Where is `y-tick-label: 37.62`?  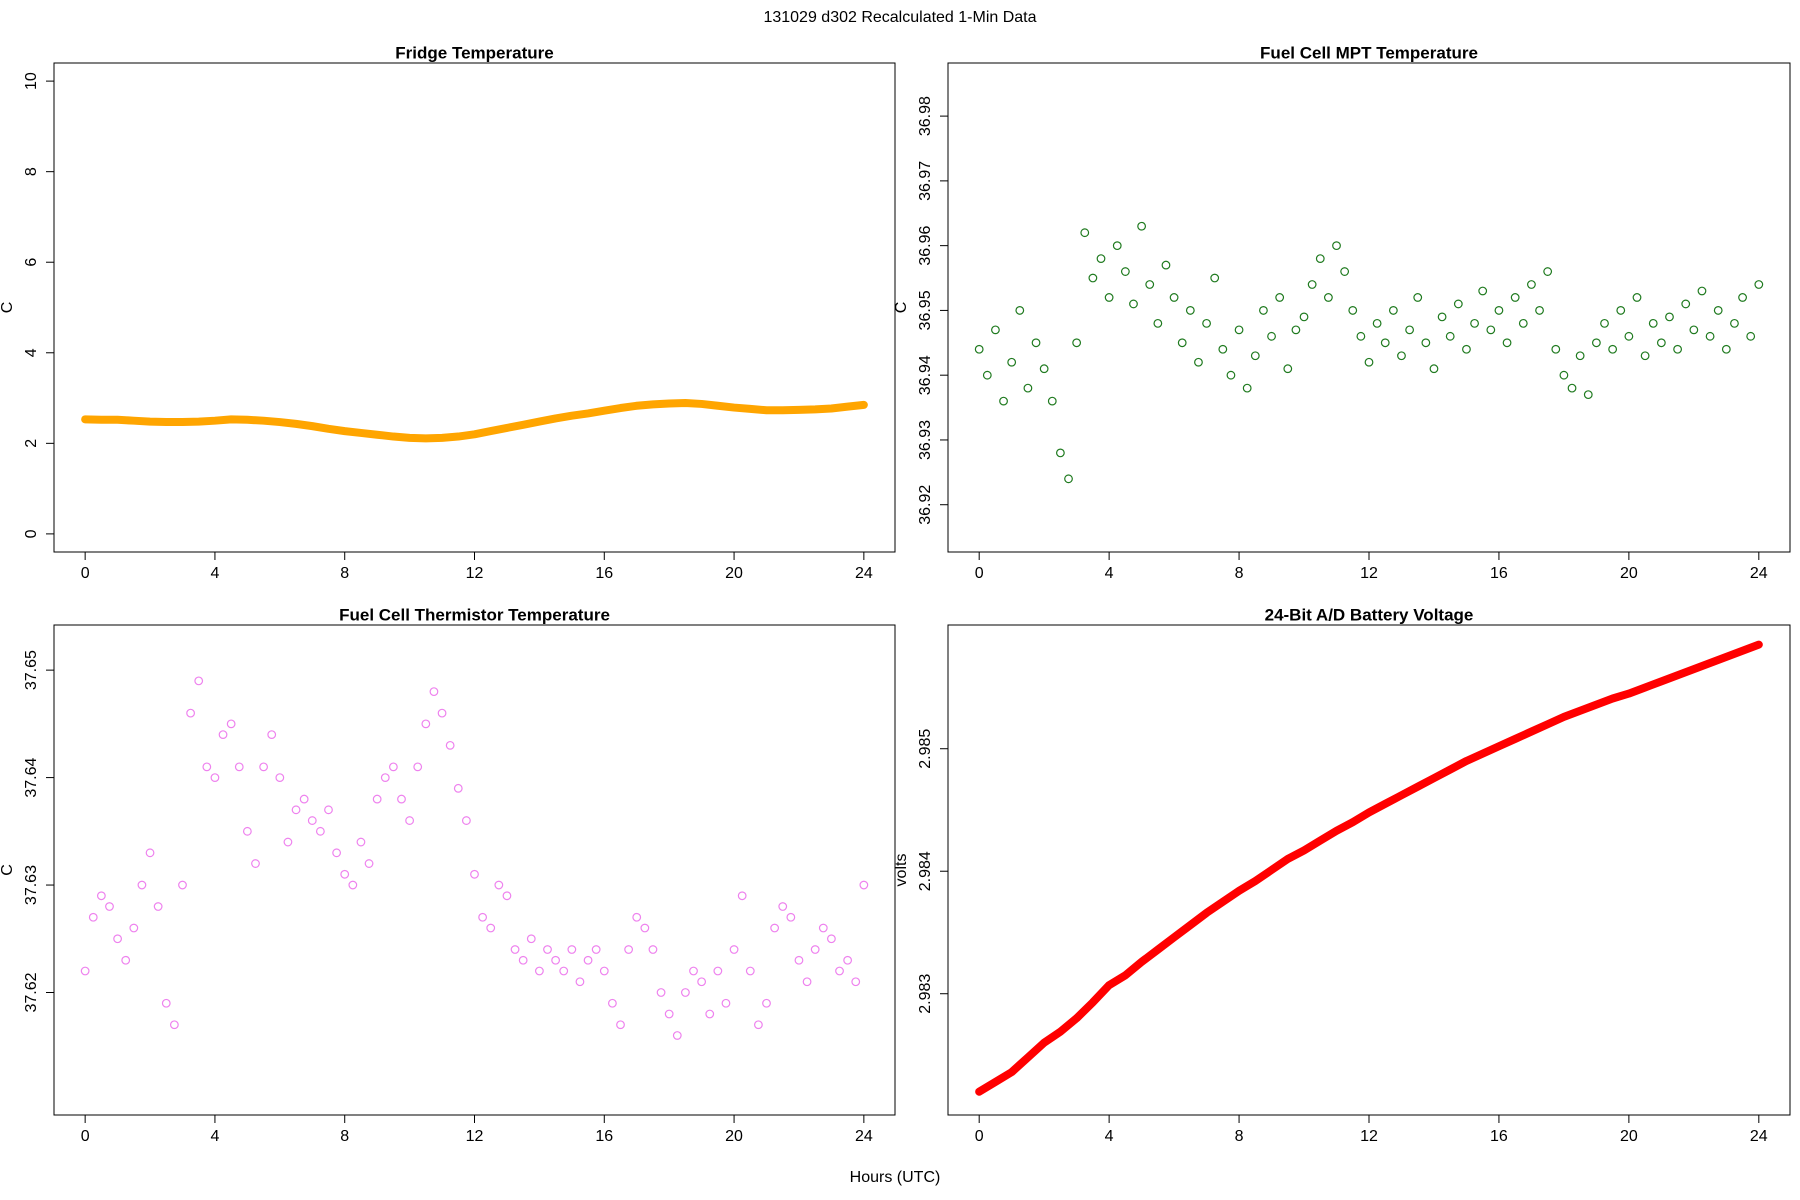
y-tick-label: 37.62 is located at coordinates (31, 992).